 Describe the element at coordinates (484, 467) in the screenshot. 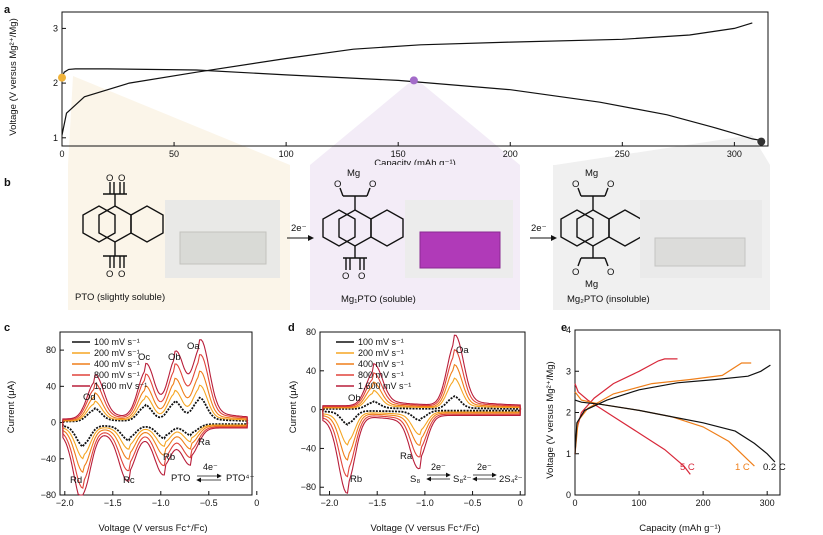

I see `reaction-d-e2: 2e⁻` at that location.